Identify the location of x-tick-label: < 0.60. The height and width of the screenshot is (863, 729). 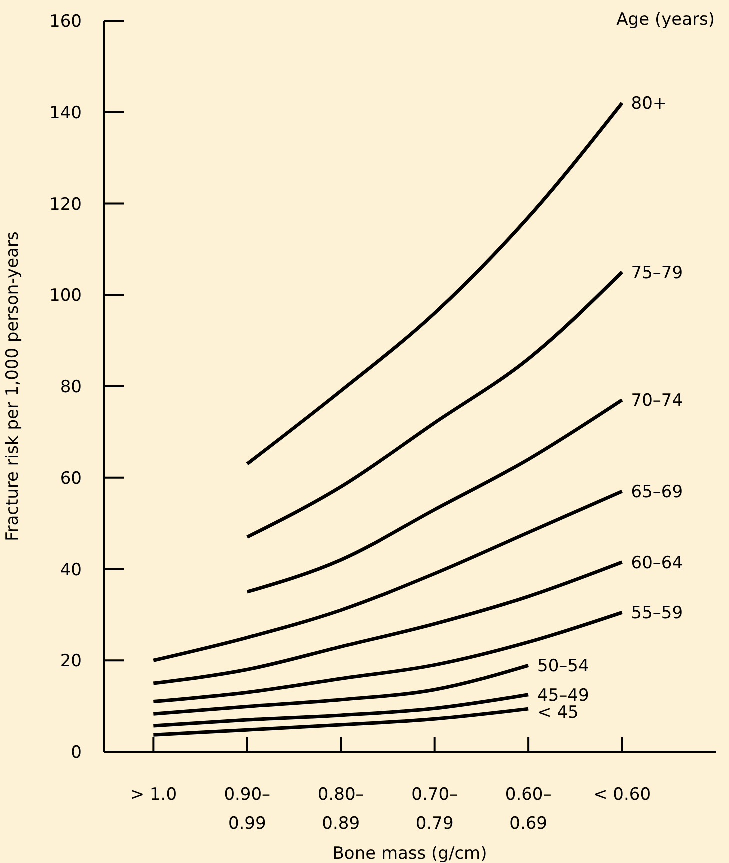
(623, 795).